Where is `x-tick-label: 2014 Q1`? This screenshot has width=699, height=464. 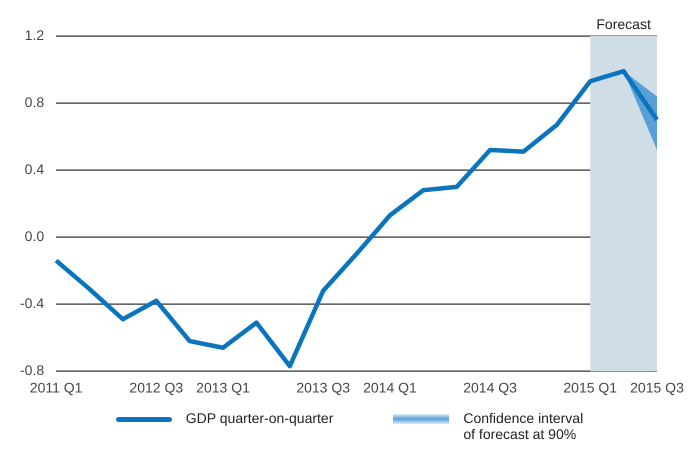 x-tick-label: 2014 Q1 is located at coordinates (390, 387).